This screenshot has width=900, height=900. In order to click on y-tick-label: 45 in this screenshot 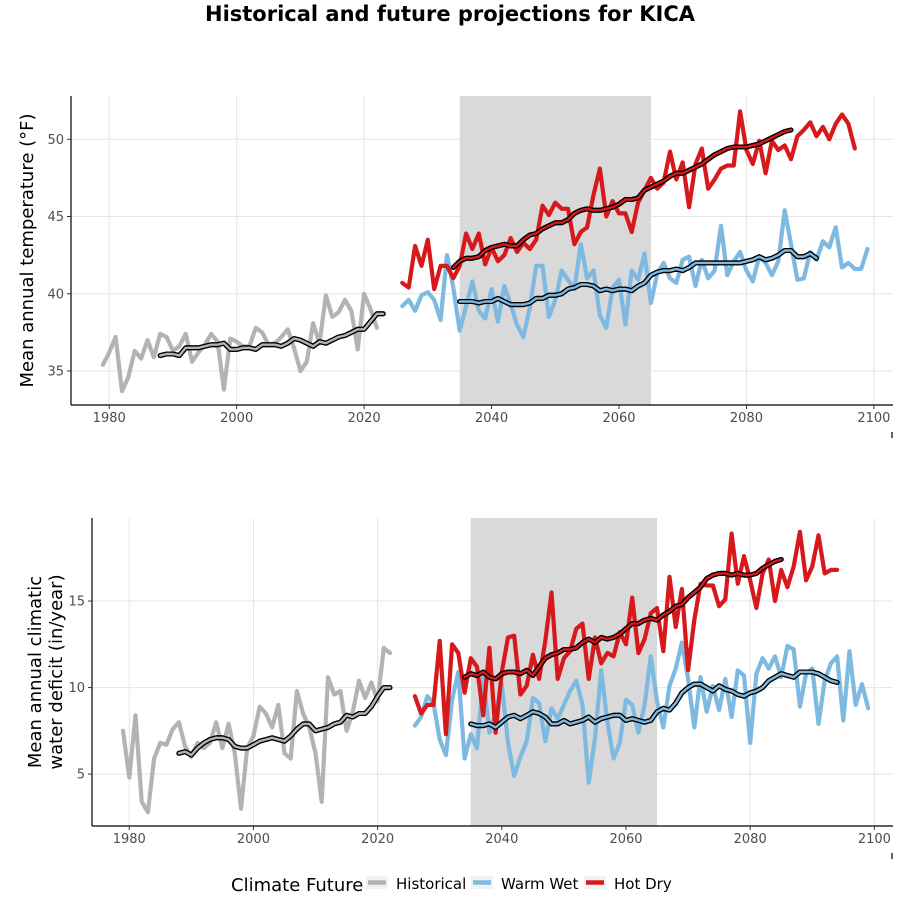, I will do `click(55, 217)`.